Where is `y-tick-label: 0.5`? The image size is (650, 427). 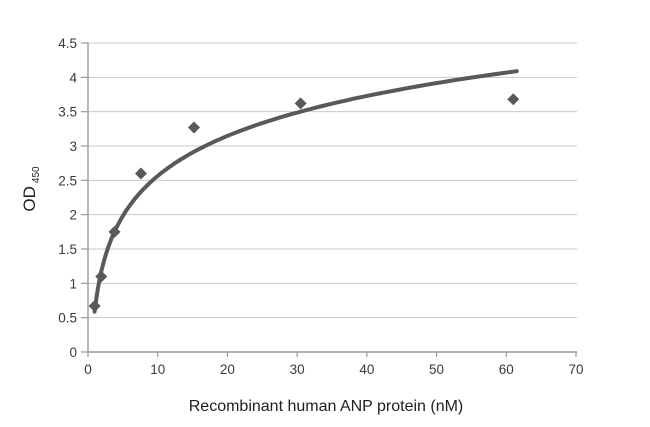
y-tick-label: 0.5 is located at coordinates (67, 318).